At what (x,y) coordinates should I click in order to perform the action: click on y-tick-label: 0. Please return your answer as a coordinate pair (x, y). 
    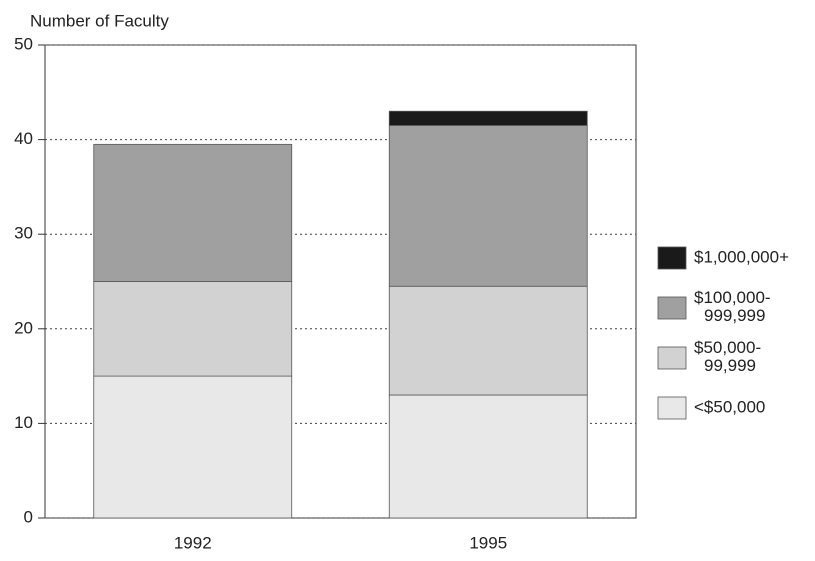
    Looking at the image, I should click on (28, 516).